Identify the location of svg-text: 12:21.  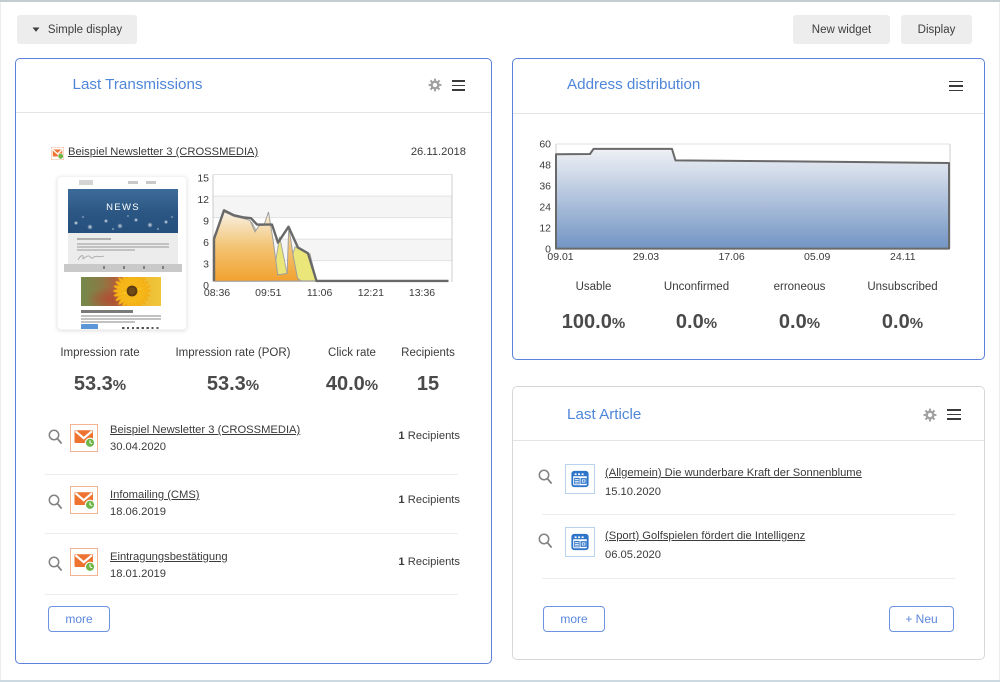
(371, 293).